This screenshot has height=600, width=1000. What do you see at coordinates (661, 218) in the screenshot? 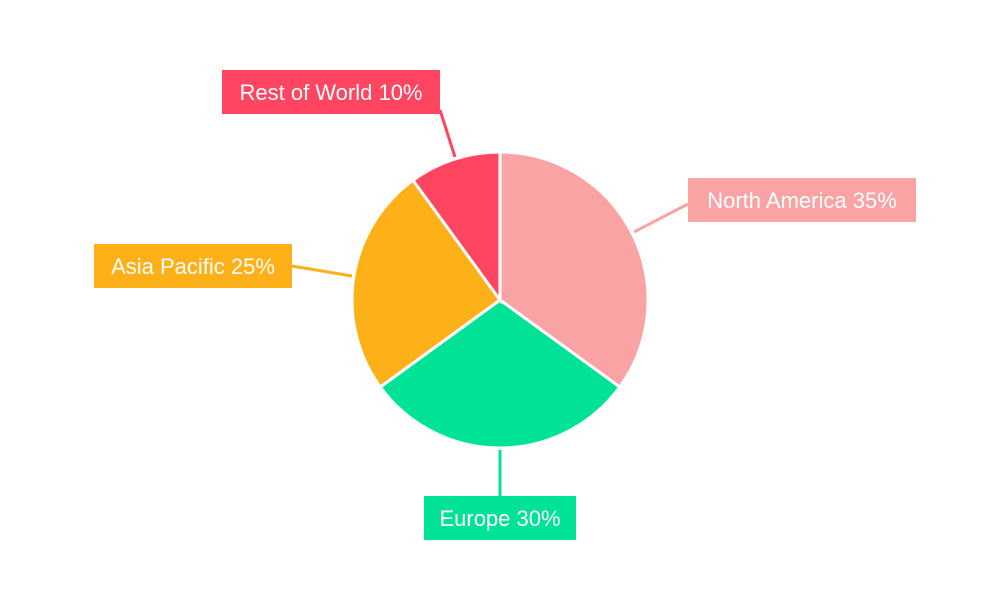
I see `leader-line-north-america` at bounding box center [661, 218].